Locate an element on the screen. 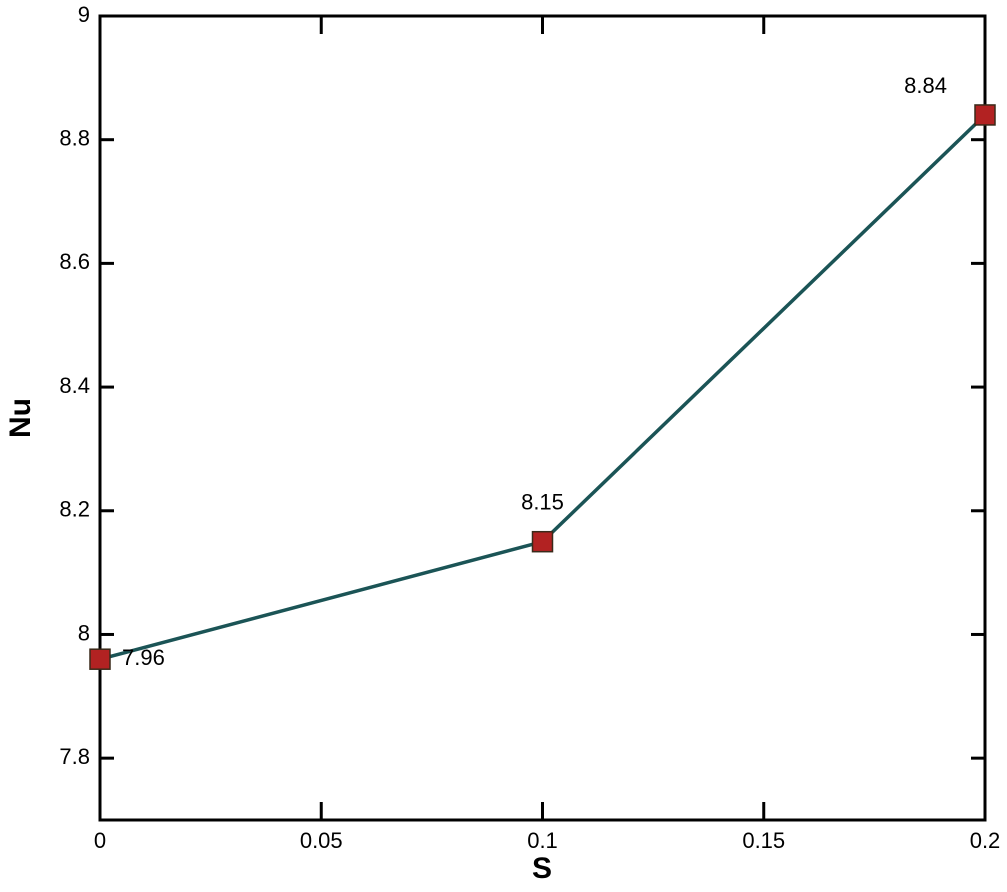 This screenshot has height=892, width=1007. y-tick-label: 9 is located at coordinates (84, 14).